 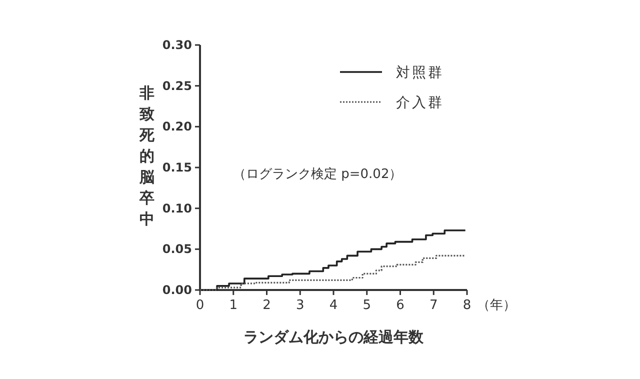 What do you see at coordinates (496, 305) in the screenshot?
I see `text: （年）` at bounding box center [496, 305].